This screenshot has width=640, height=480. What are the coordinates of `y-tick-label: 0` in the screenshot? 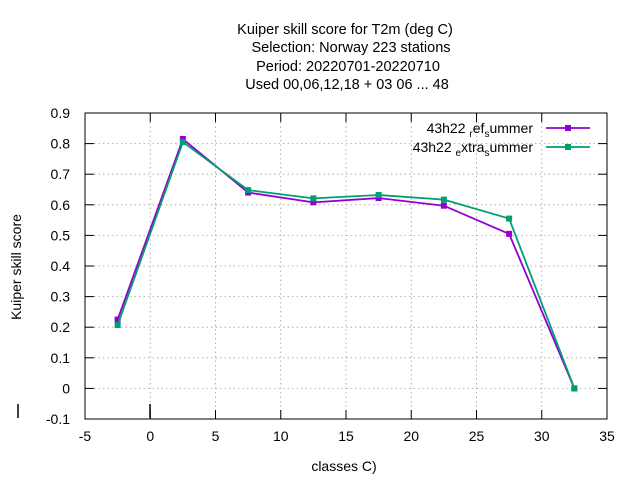 It's located at (66, 388).